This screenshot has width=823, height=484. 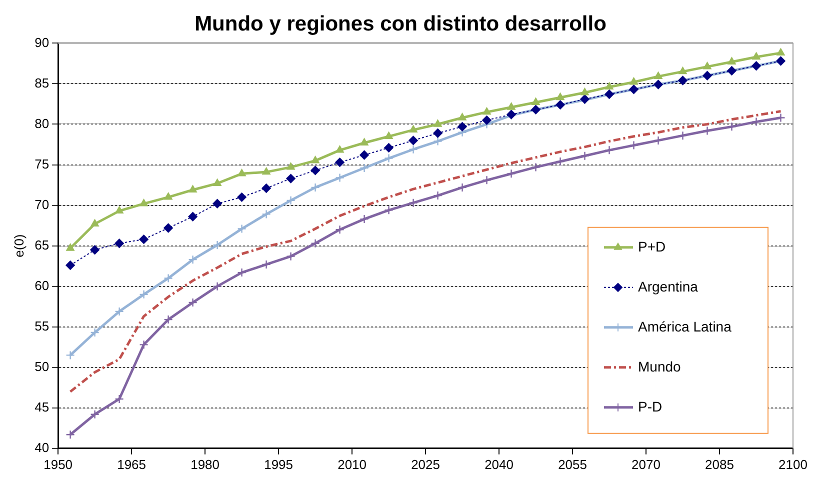 What do you see at coordinates (400, 24) in the screenshot?
I see `chart-title: Mundo y regiones con distinto desarrollo` at bounding box center [400, 24].